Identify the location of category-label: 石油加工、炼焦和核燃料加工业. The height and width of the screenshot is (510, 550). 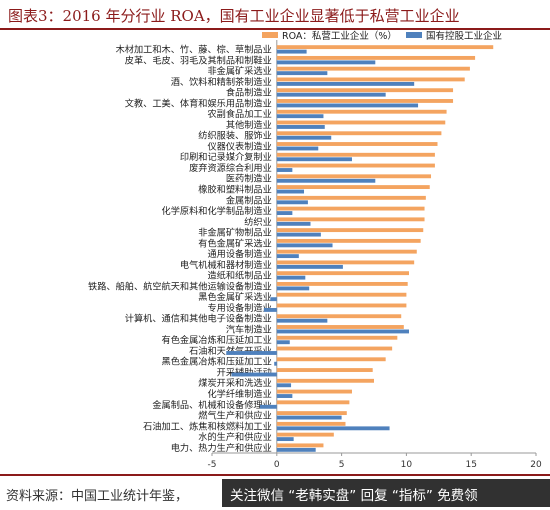
(207, 426).